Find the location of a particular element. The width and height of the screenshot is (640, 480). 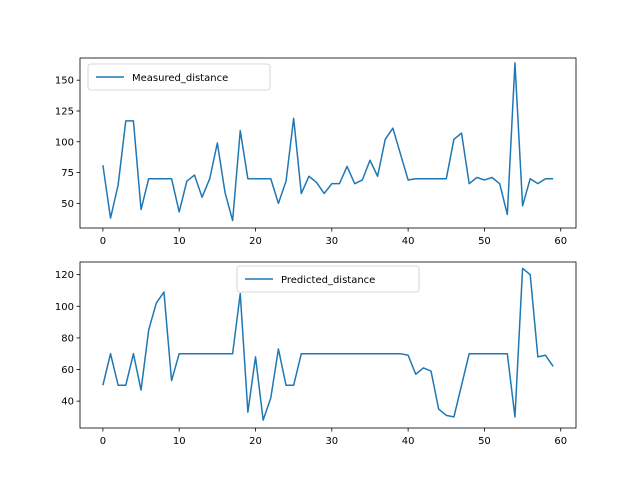

x-tick-label-0-0: 0 is located at coordinates (103, 241).